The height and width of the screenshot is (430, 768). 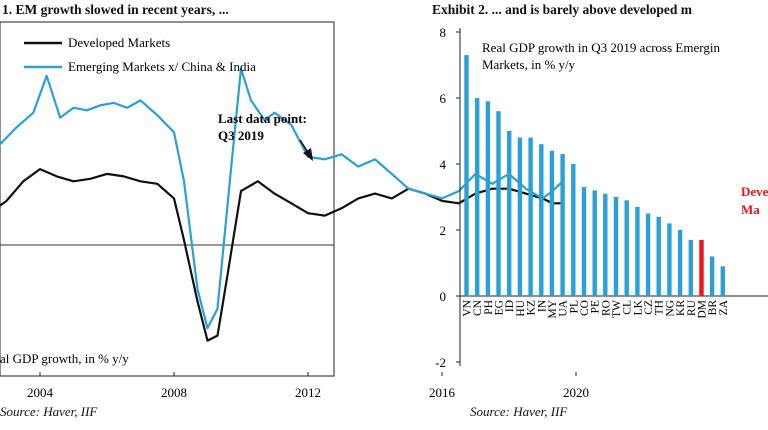 I want to click on x-label-dm: DM, so click(x=703, y=309).